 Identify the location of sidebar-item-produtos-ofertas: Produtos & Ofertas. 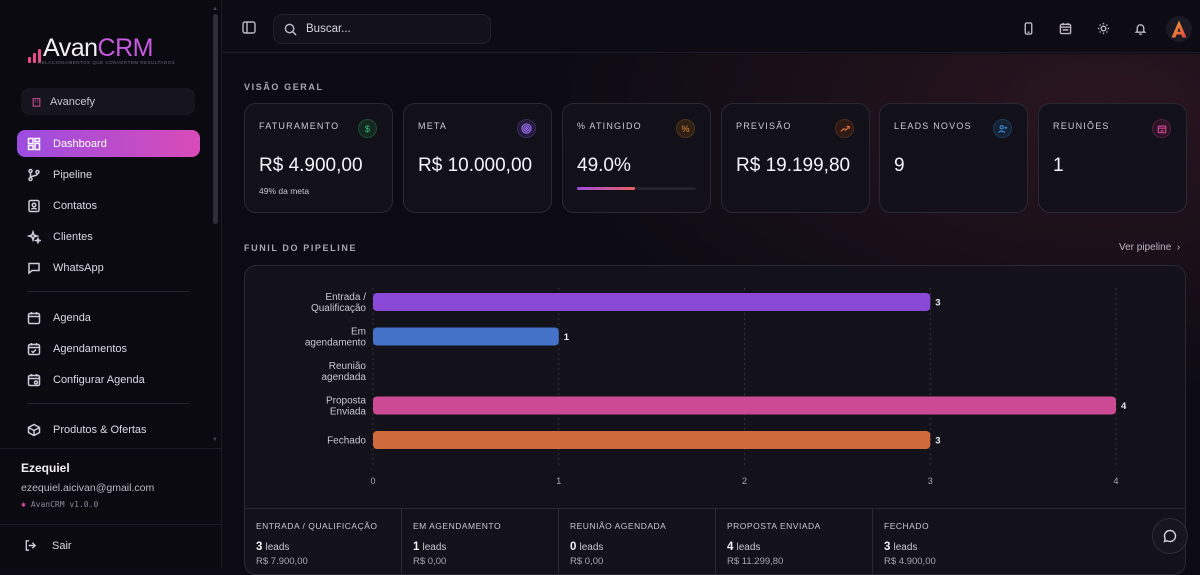
(108, 429).